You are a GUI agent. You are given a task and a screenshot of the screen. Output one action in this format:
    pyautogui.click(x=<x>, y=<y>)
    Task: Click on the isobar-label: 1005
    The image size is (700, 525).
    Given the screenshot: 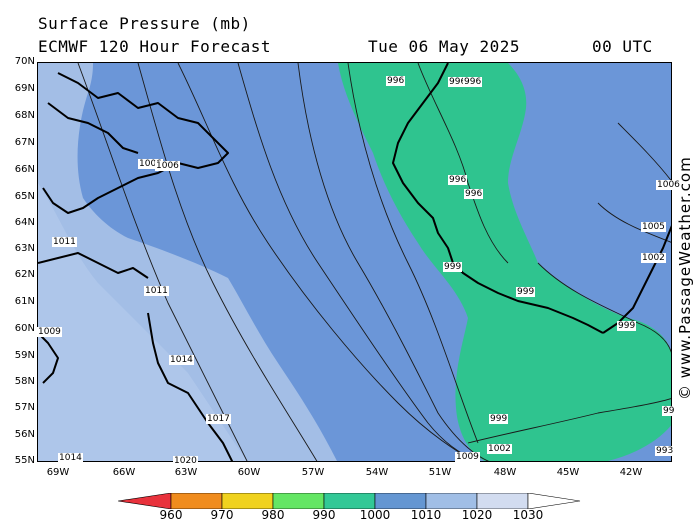 What is the action you would take?
    pyautogui.click(x=653, y=227)
    